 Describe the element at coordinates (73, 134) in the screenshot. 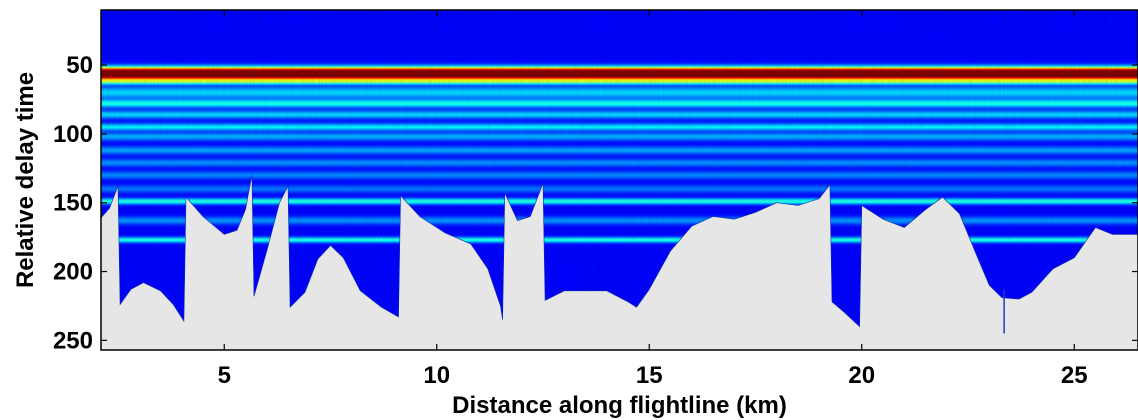

I see `y-tick-label: 100` at that location.